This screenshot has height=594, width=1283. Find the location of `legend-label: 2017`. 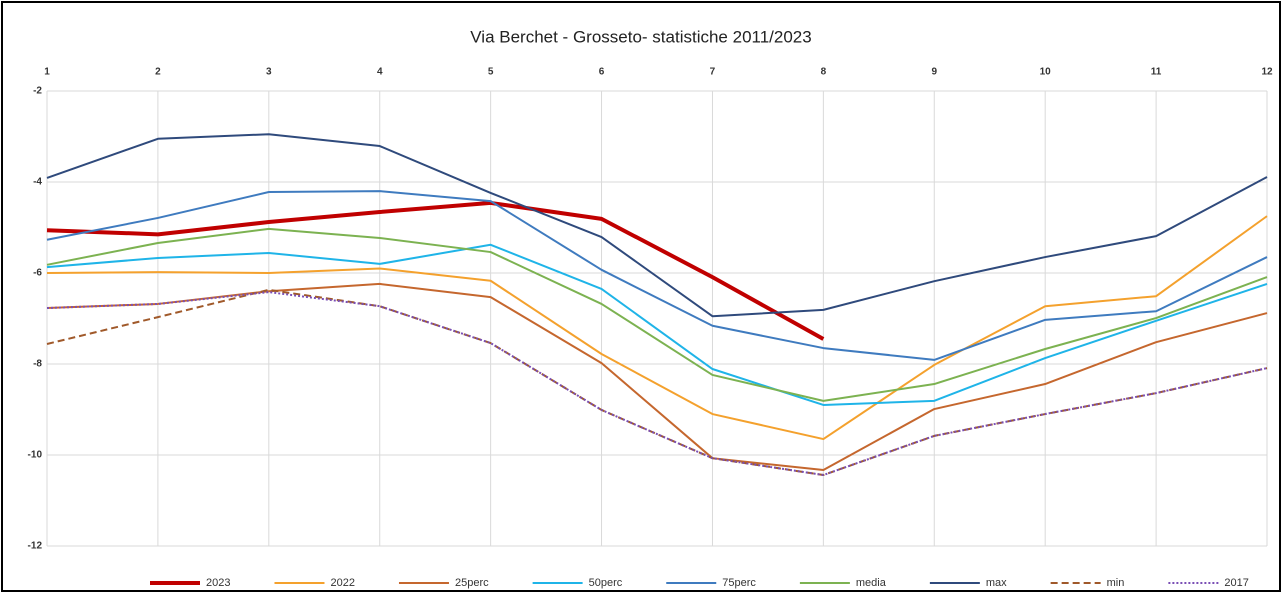

legend-label: 2017 is located at coordinates (1236, 583).